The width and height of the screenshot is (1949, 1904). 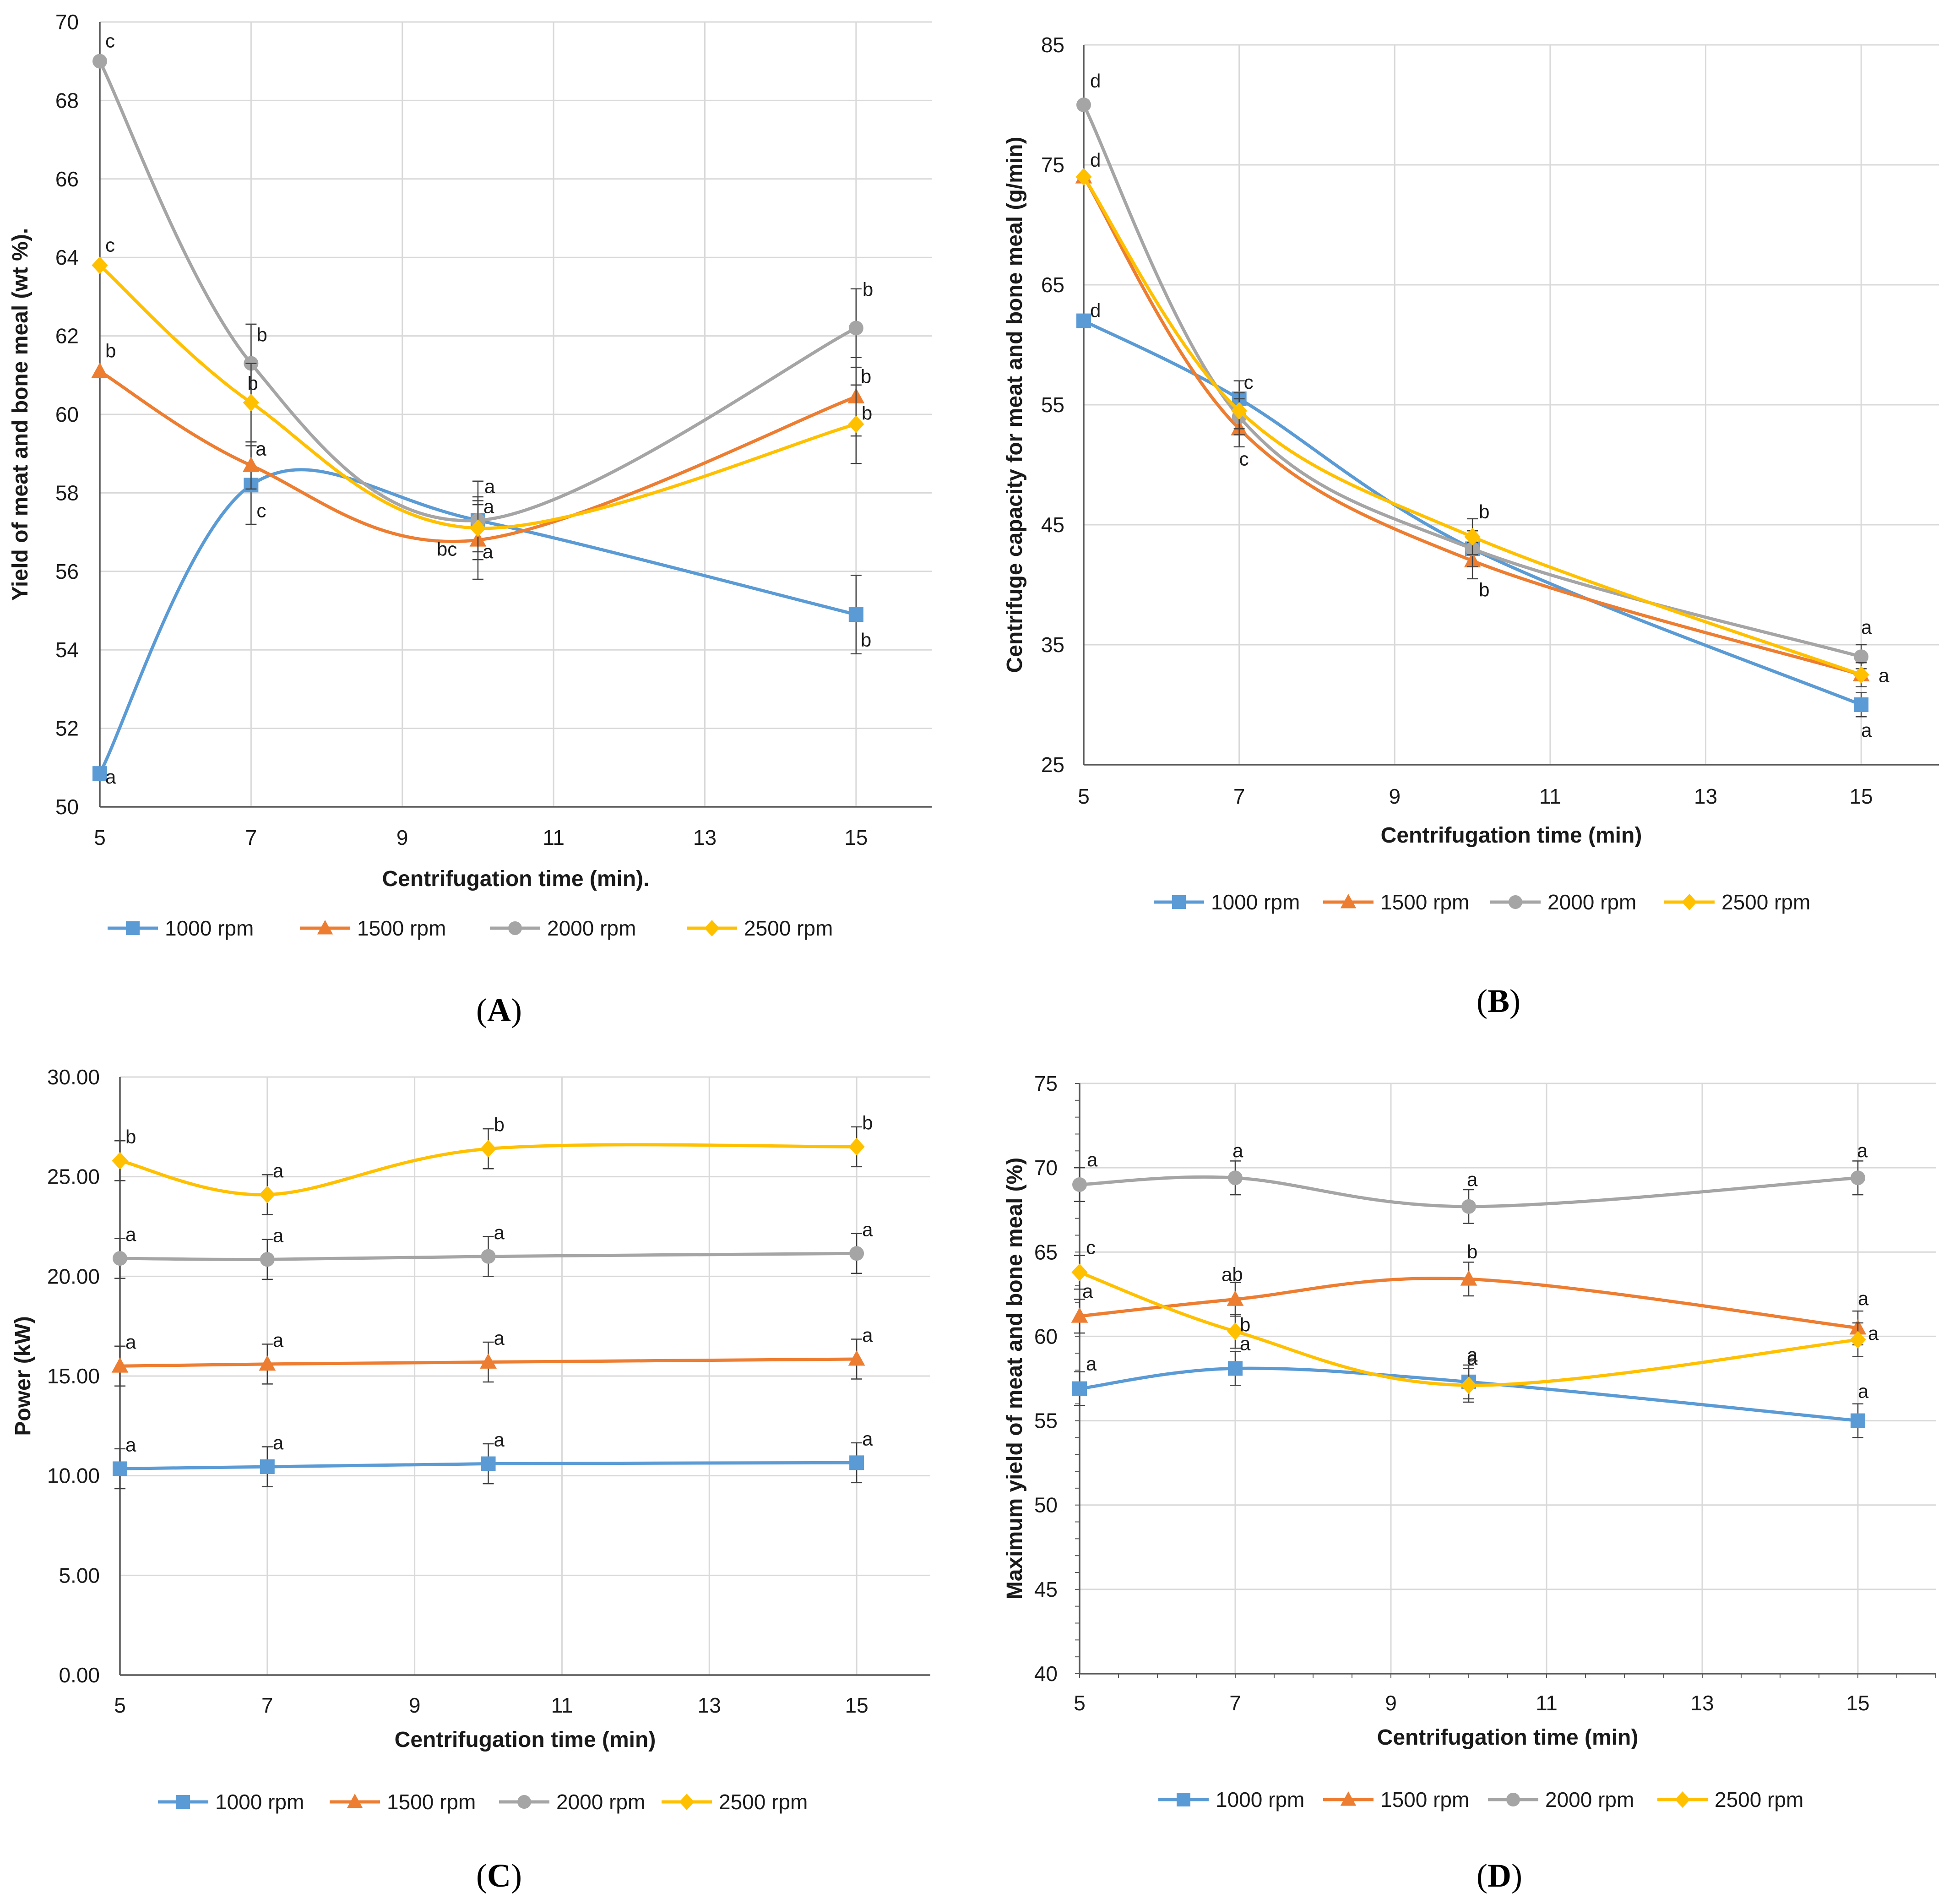 I want to click on y-tick-label: 66, so click(x=67, y=179).